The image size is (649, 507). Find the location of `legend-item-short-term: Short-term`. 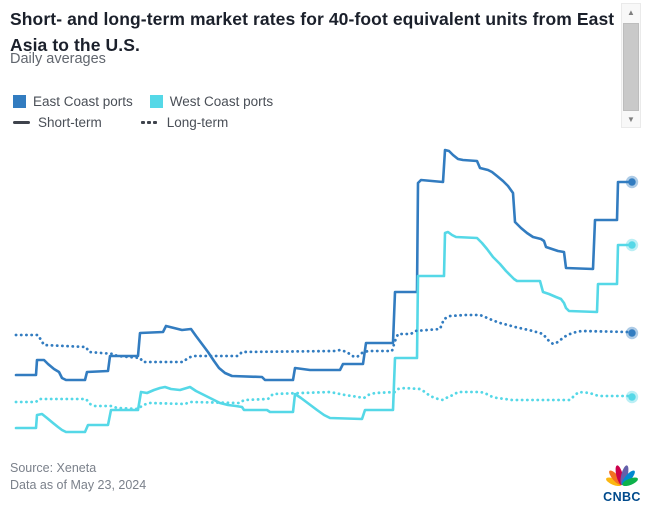

legend-item-short-term: Short-term is located at coordinates (57, 122).